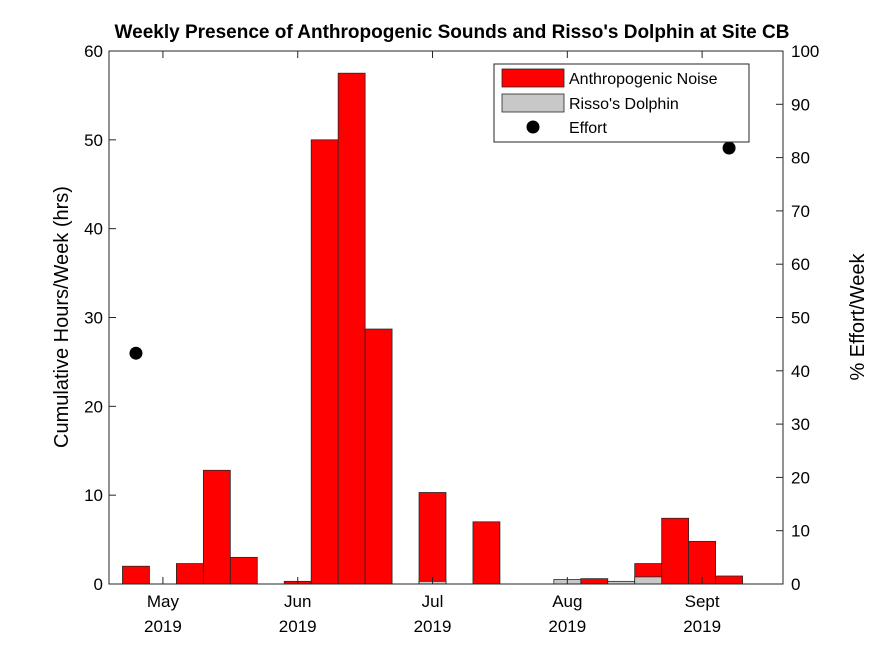 Image resolution: width=875 pixels, height=656 pixels. Describe the element at coordinates (93, 406) in the screenshot. I see `y-tick-label-2: 20` at that location.